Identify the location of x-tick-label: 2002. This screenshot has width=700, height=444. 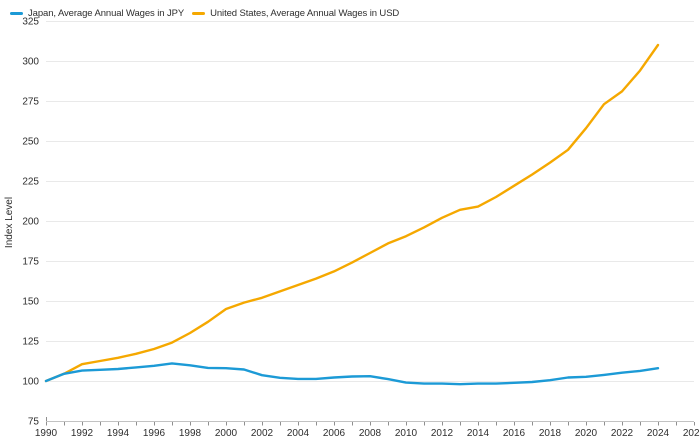
(262, 433).